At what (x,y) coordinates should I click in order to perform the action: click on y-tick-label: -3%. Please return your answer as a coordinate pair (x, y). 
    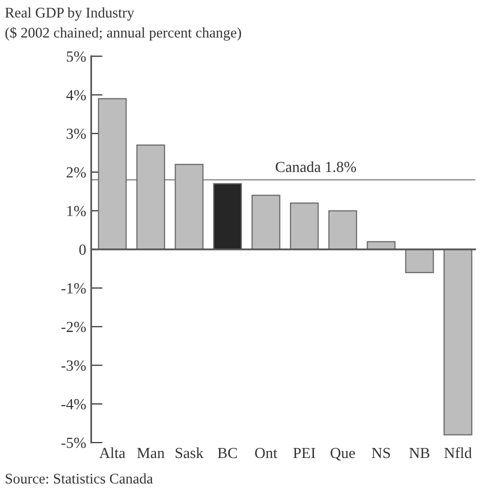
    Looking at the image, I should click on (73, 365).